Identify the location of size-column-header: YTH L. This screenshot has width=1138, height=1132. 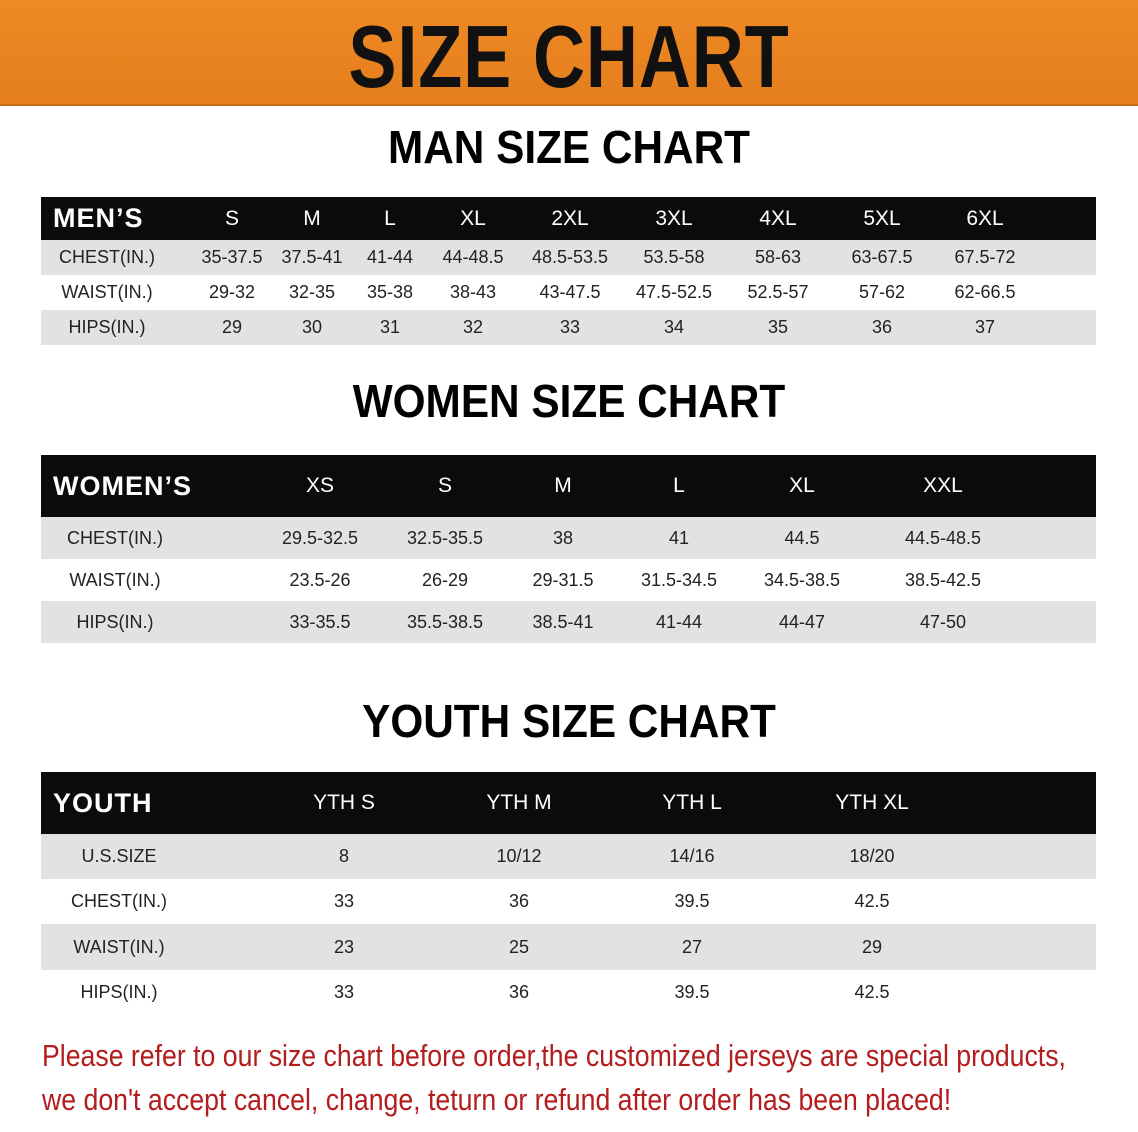
(692, 802).